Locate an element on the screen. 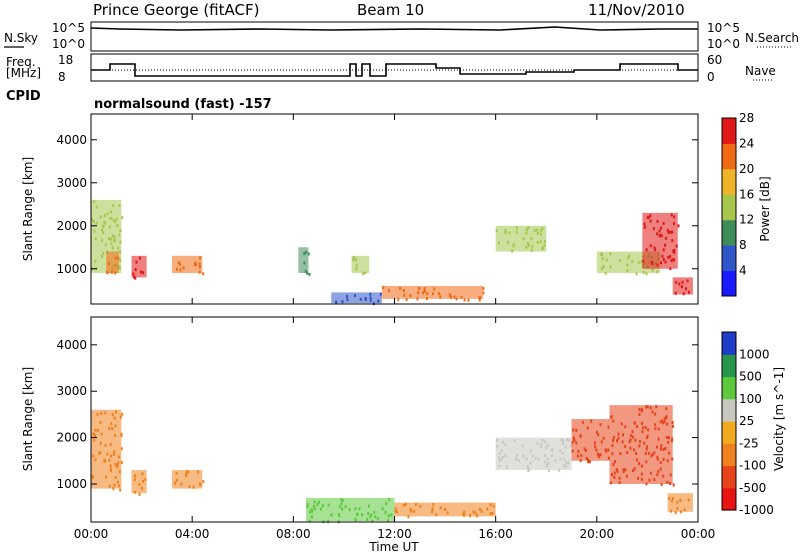 Image resolution: width=800 pixels, height=554 pixels. power-ytick-label: 2000 is located at coordinates (71, 226).